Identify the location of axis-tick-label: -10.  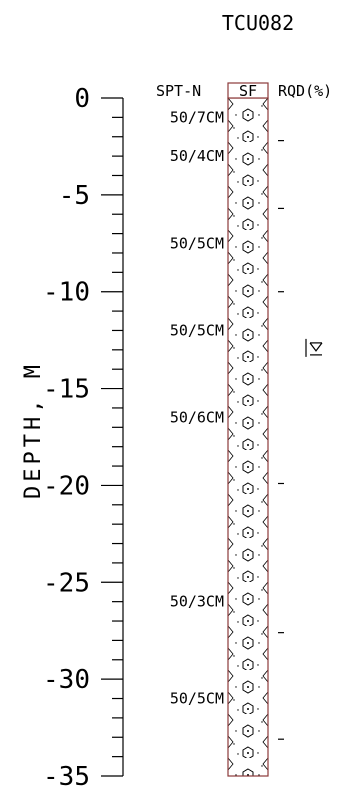
(66, 293).